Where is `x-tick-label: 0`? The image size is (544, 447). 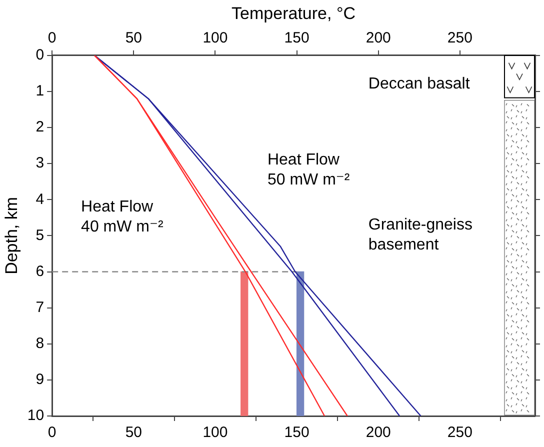
x-tick-label: 0 is located at coordinates (52, 433).